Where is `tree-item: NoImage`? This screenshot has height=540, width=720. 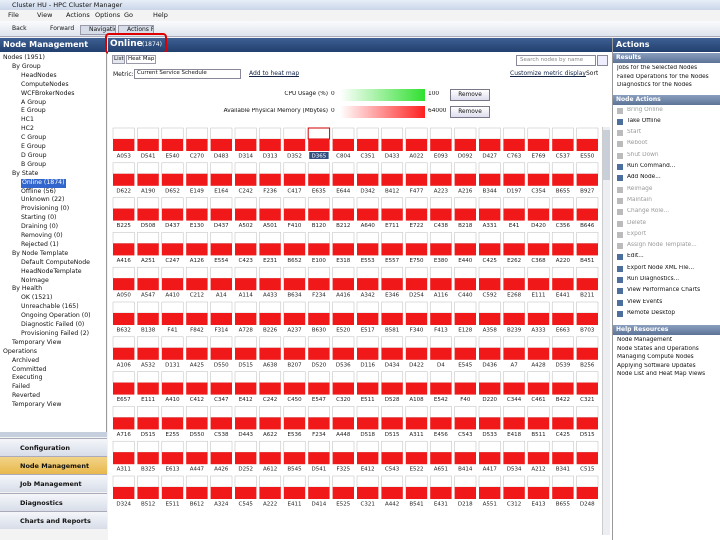 tree-item: NoImage is located at coordinates (35, 280).